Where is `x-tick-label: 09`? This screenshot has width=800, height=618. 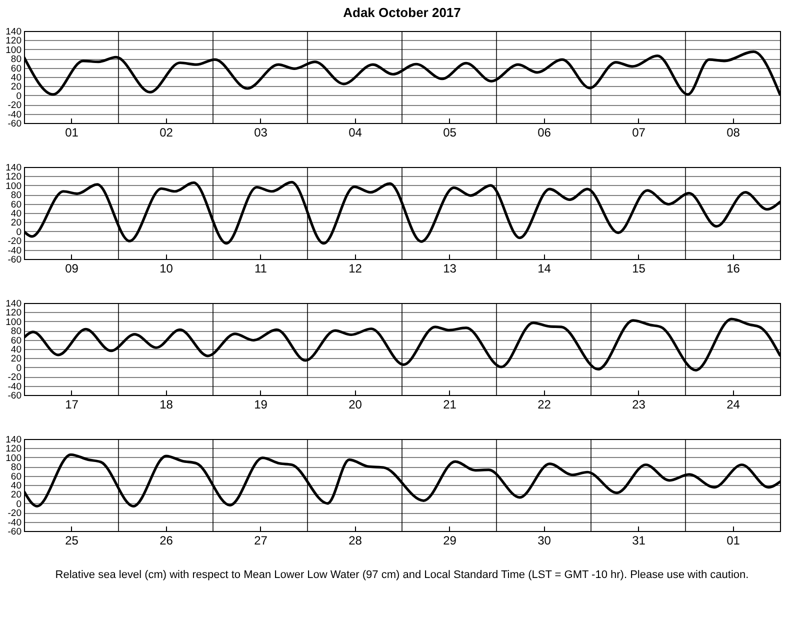 x-tick-label: 09 is located at coordinates (72, 269).